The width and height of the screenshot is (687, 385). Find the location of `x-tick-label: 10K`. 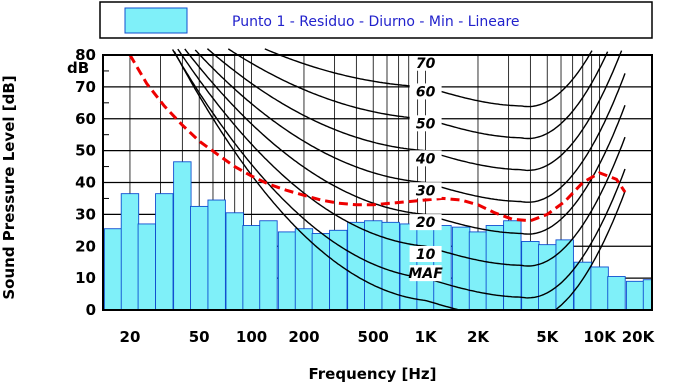

x-tick-label: 10K is located at coordinates (600, 337).